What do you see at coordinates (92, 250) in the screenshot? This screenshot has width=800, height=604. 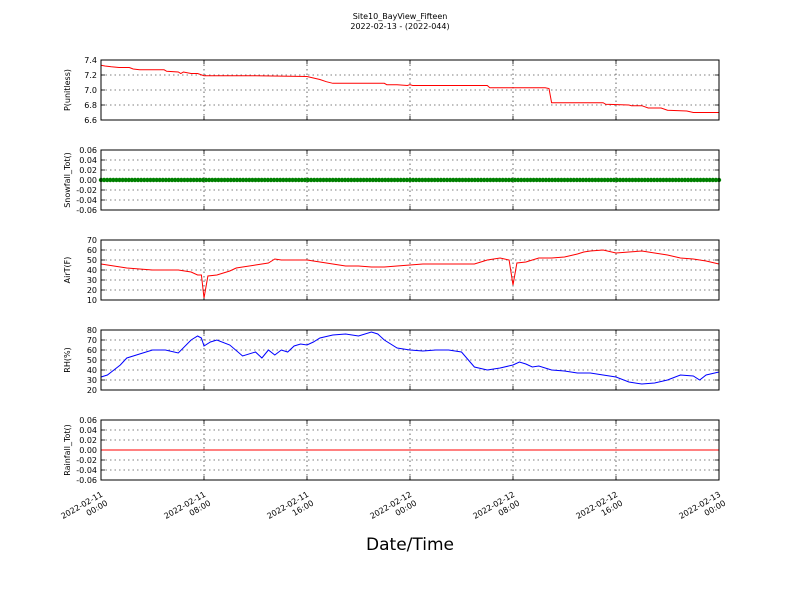 I see `ytick-label-airtemp-5: 60` at bounding box center [92, 250].